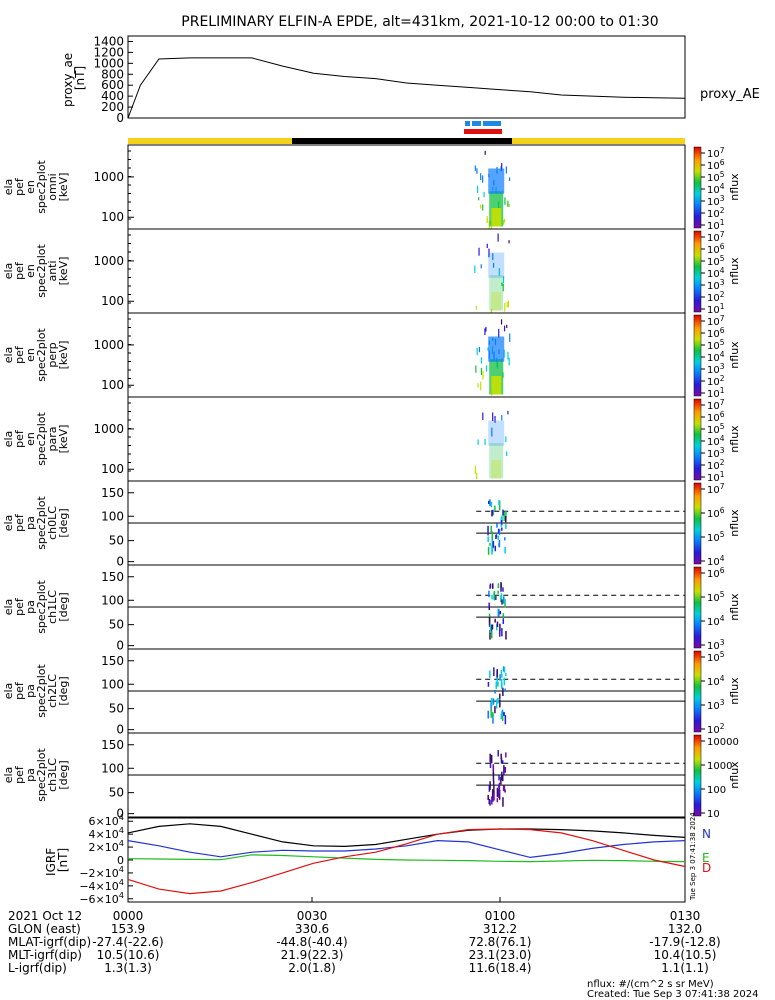  I want to click on footer-value: 0000, so click(128, 916).